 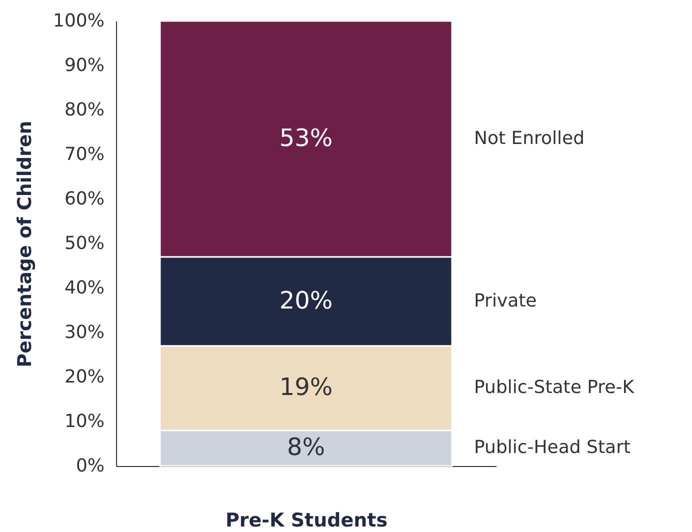 What do you see at coordinates (505, 301) in the screenshot?
I see `series-label: Private` at bounding box center [505, 301].